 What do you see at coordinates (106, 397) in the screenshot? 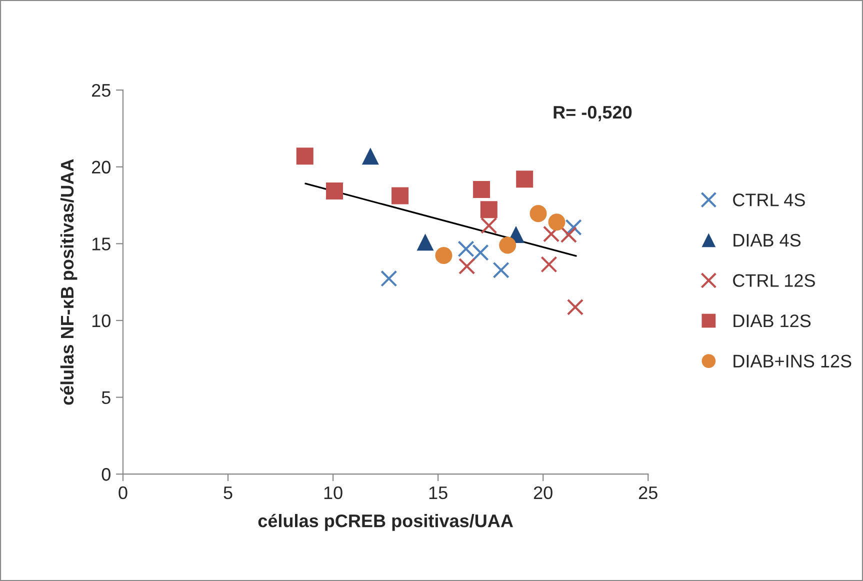
I see `y-tick-label: 5` at bounding box center [106, 397].